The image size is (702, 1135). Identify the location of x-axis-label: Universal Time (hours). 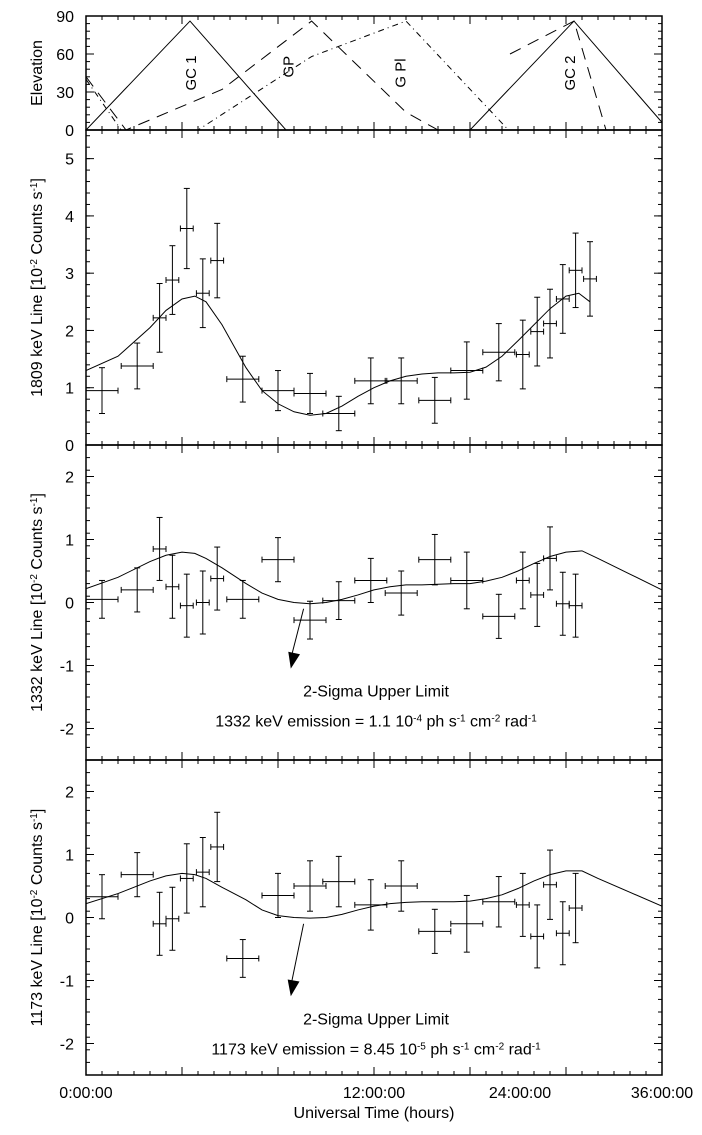
(374, 1113).